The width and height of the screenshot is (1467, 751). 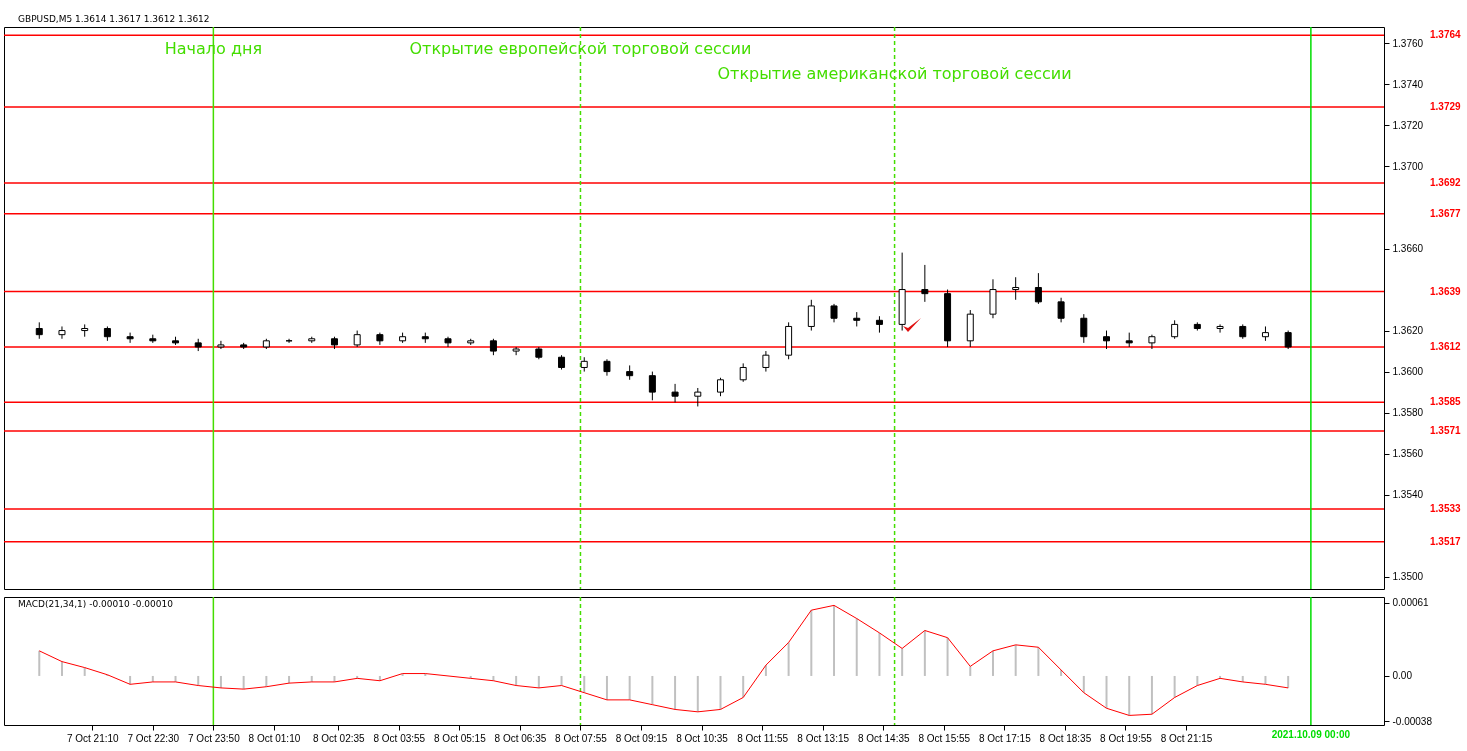 I want to click on y-tick-label: 1.3700, so click(x=1408, y=166).